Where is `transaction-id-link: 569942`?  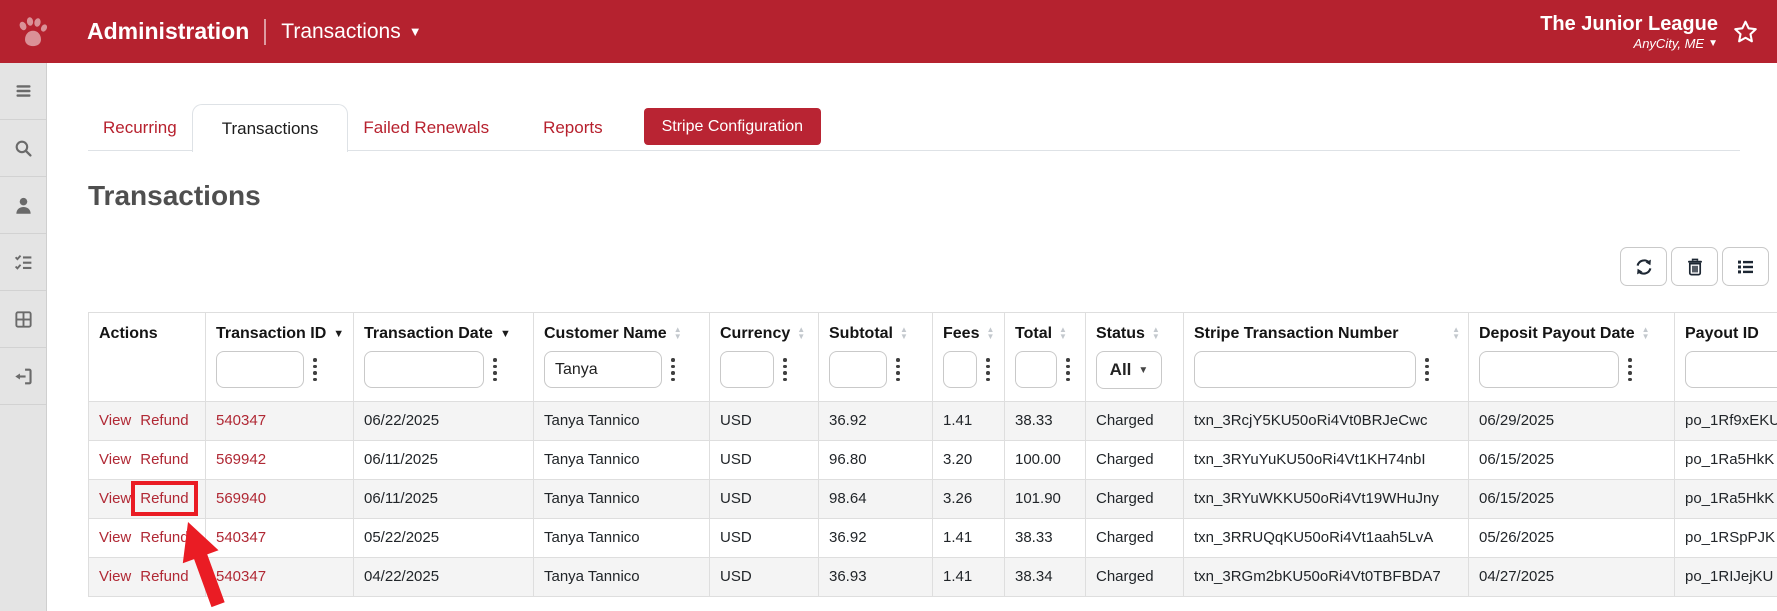 transaction-id-link: 569942 is located at coordinates (241, 459).